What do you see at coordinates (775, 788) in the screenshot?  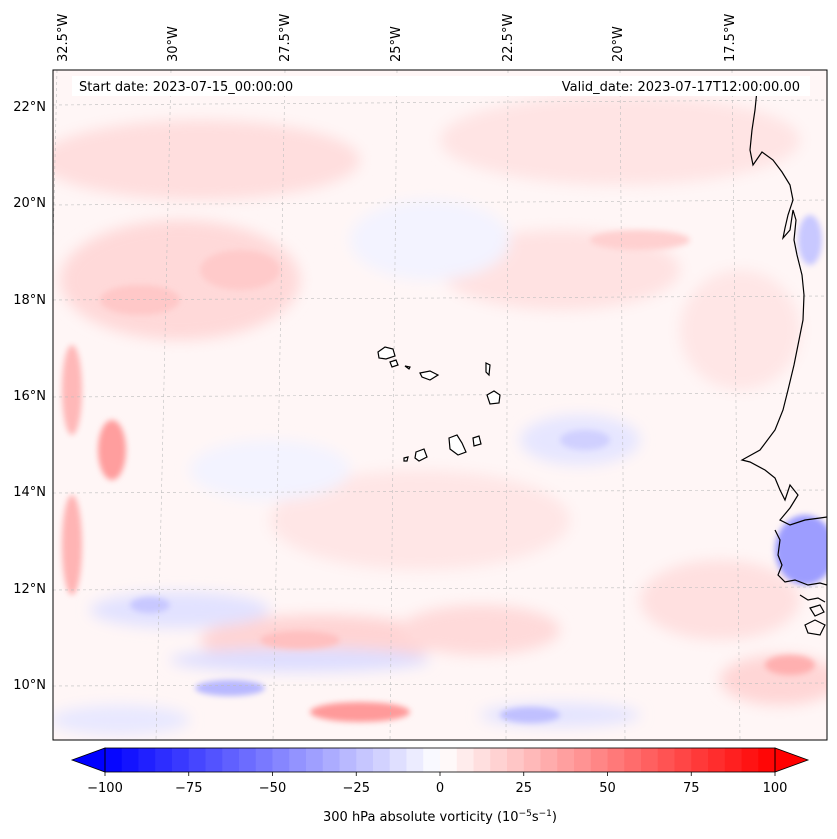 I see `colorbar-tick-label: 100` at bounding box center [775, 788].